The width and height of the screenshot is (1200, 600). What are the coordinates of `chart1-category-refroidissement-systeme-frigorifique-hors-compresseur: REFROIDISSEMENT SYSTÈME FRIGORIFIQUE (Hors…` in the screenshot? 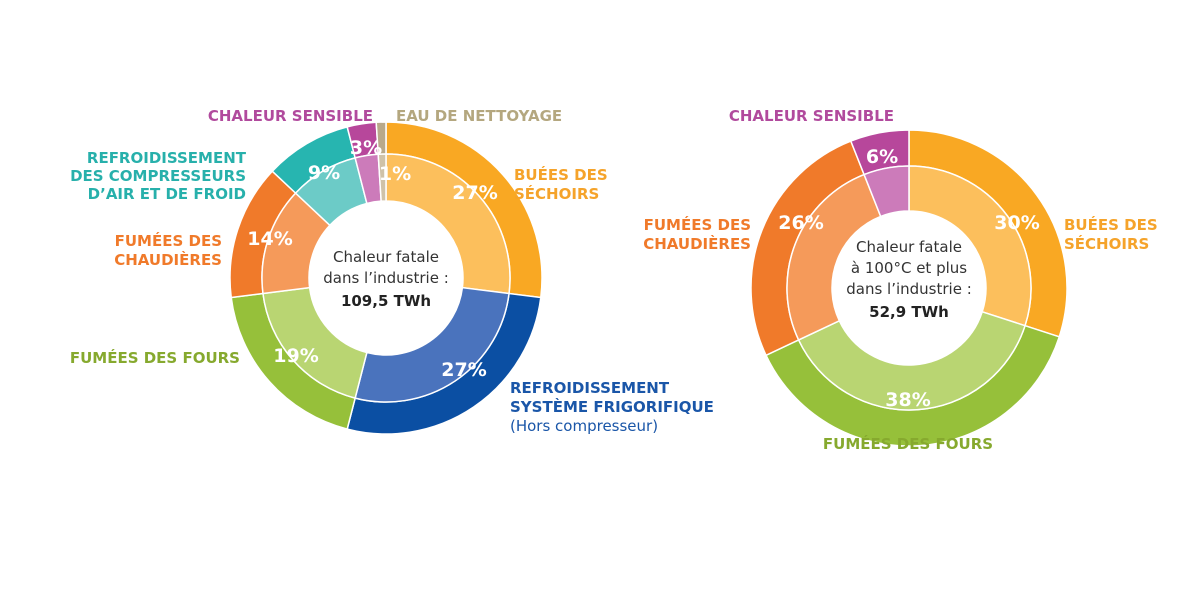 It's located at (612, 407).